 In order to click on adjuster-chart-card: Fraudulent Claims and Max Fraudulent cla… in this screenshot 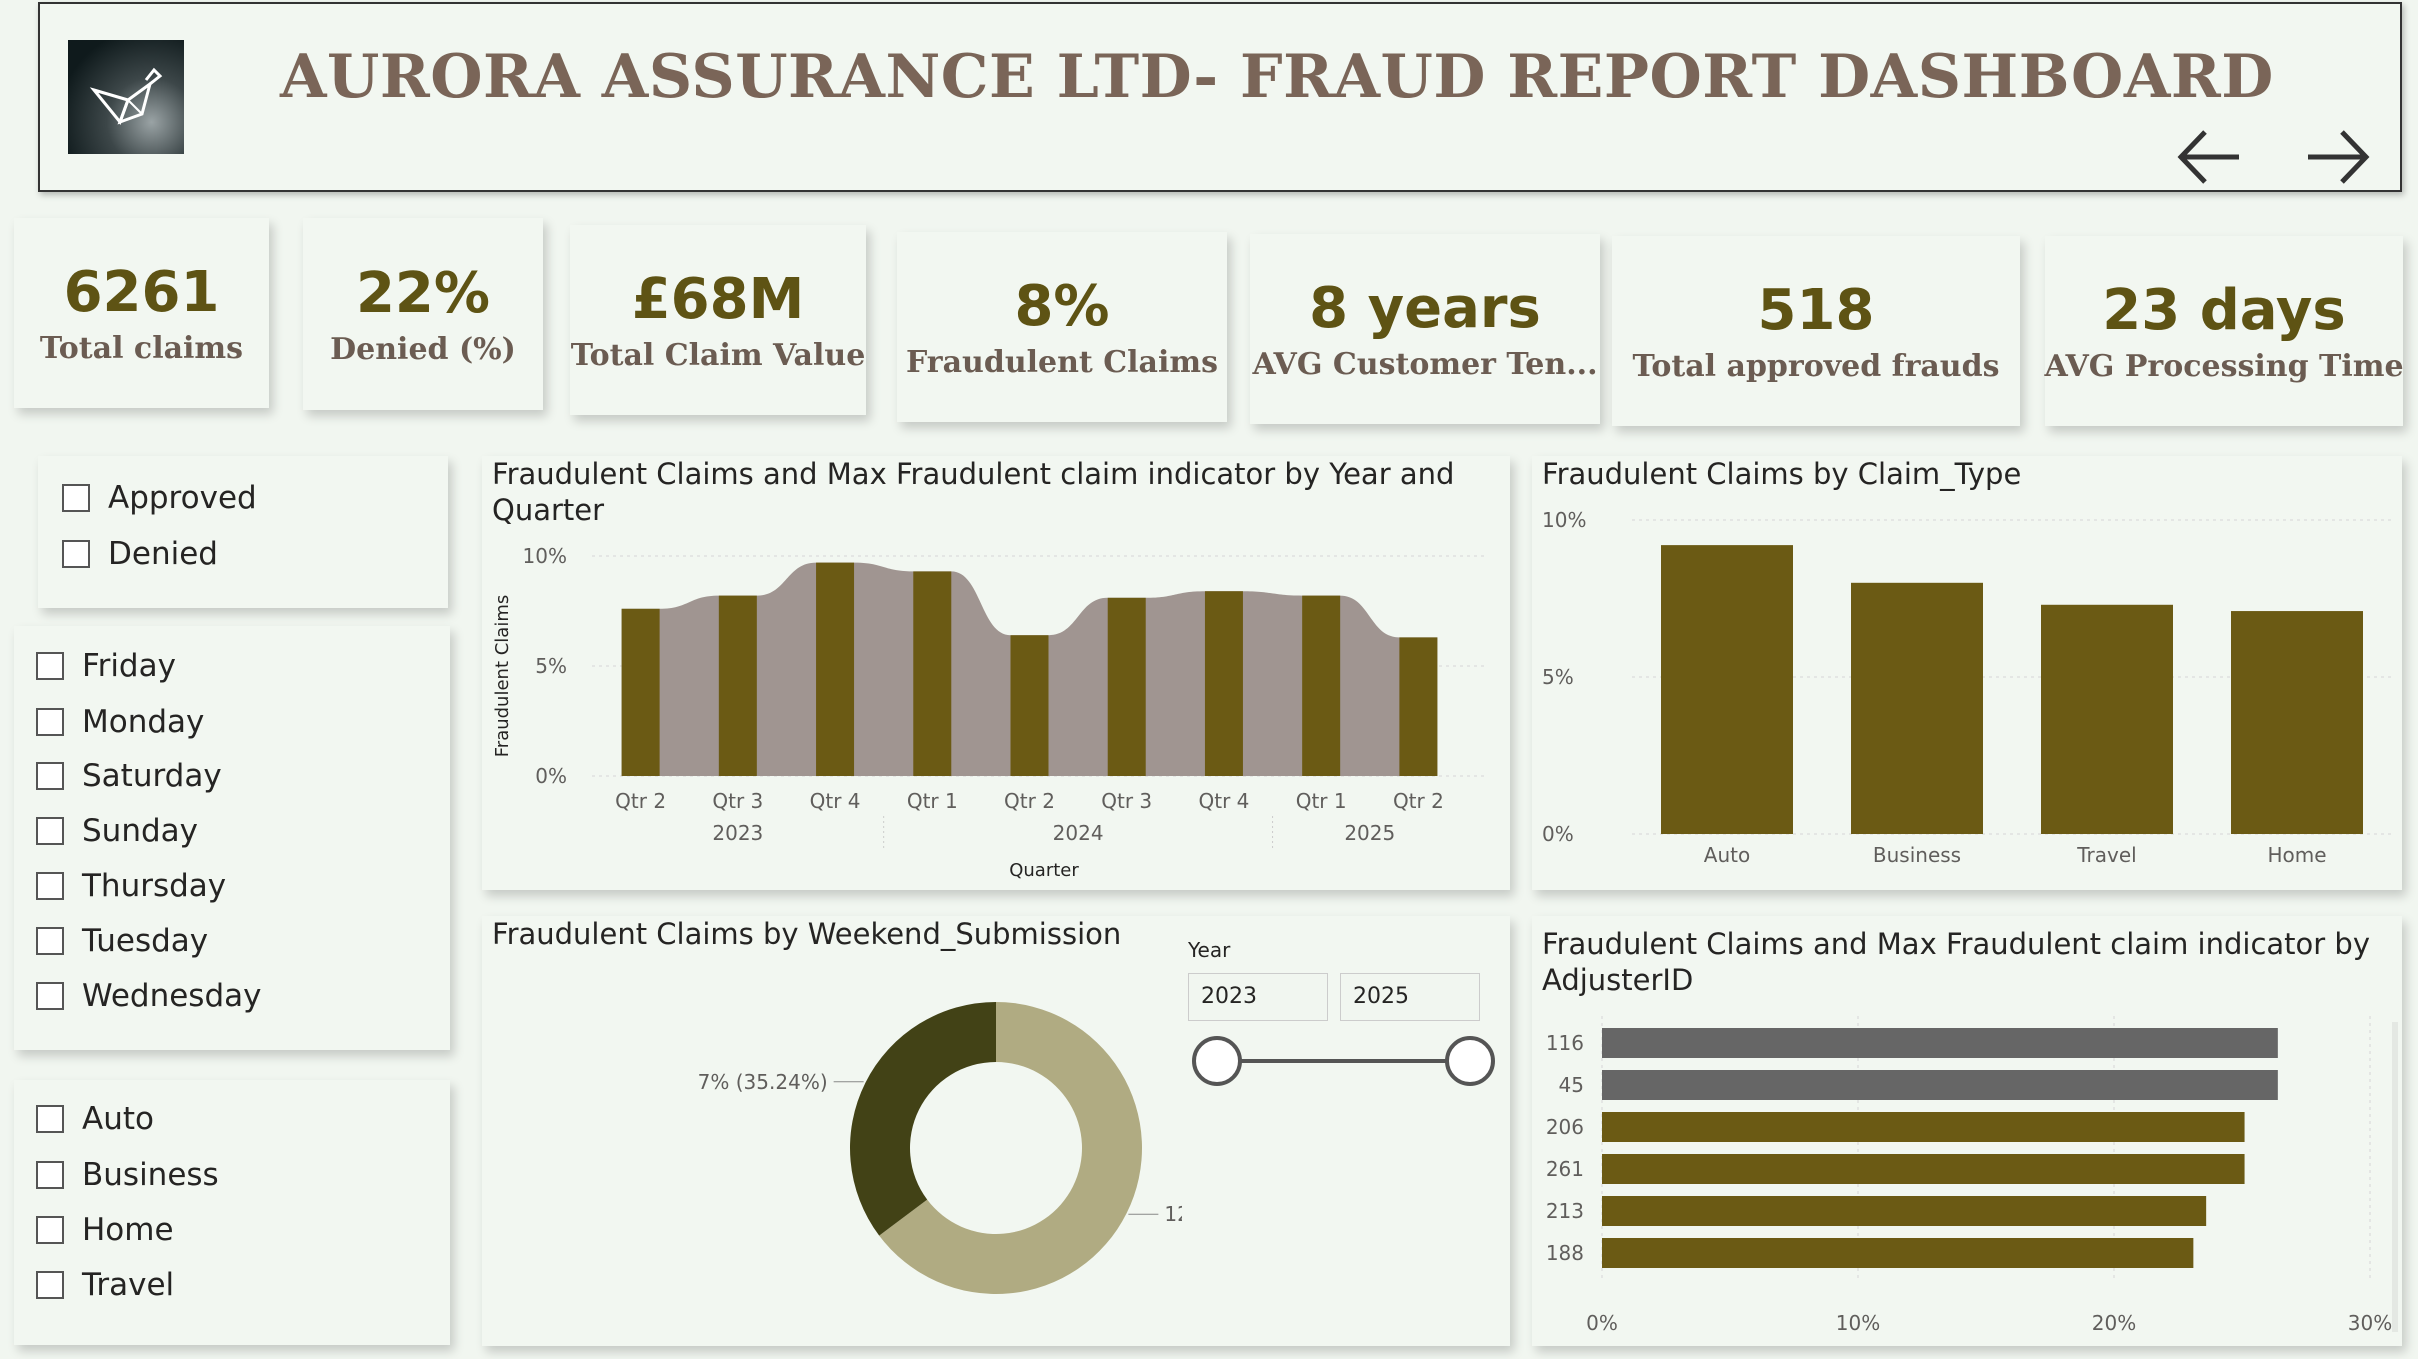, I will do `click(1967, 1131)`.